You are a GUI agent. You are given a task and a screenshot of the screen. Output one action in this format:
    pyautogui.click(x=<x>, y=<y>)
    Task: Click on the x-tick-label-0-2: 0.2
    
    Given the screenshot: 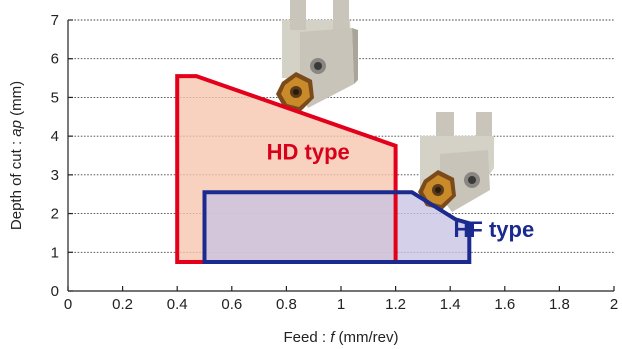 What is the action you would take?
    pyautogui.click(x=122, y=304)
    